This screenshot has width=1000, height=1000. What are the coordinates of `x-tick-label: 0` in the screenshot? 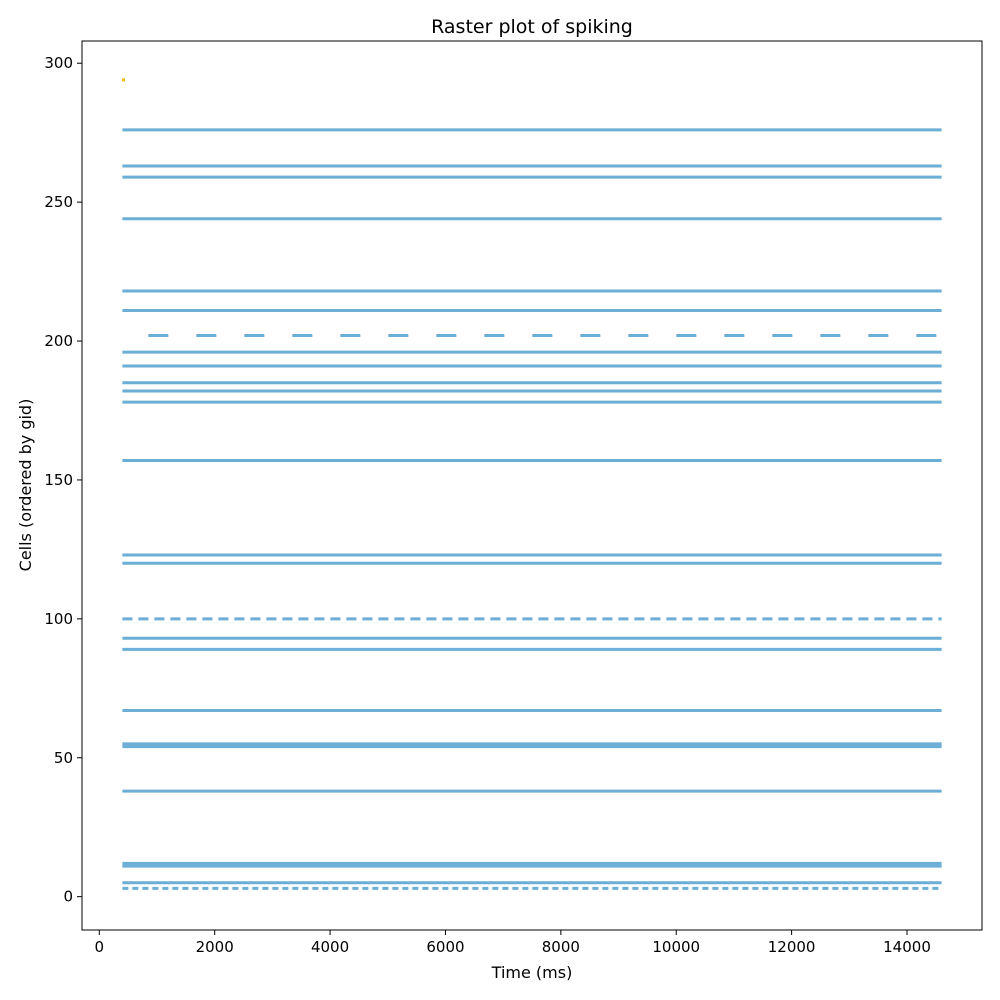 It's located at (100, 947).